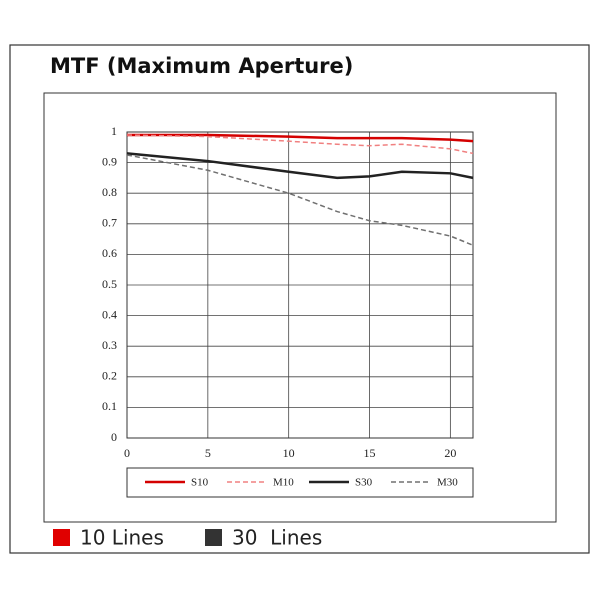 This screenshot has width=600, height=600. I want to click on x-tick-label: 5, so click(208, 453).